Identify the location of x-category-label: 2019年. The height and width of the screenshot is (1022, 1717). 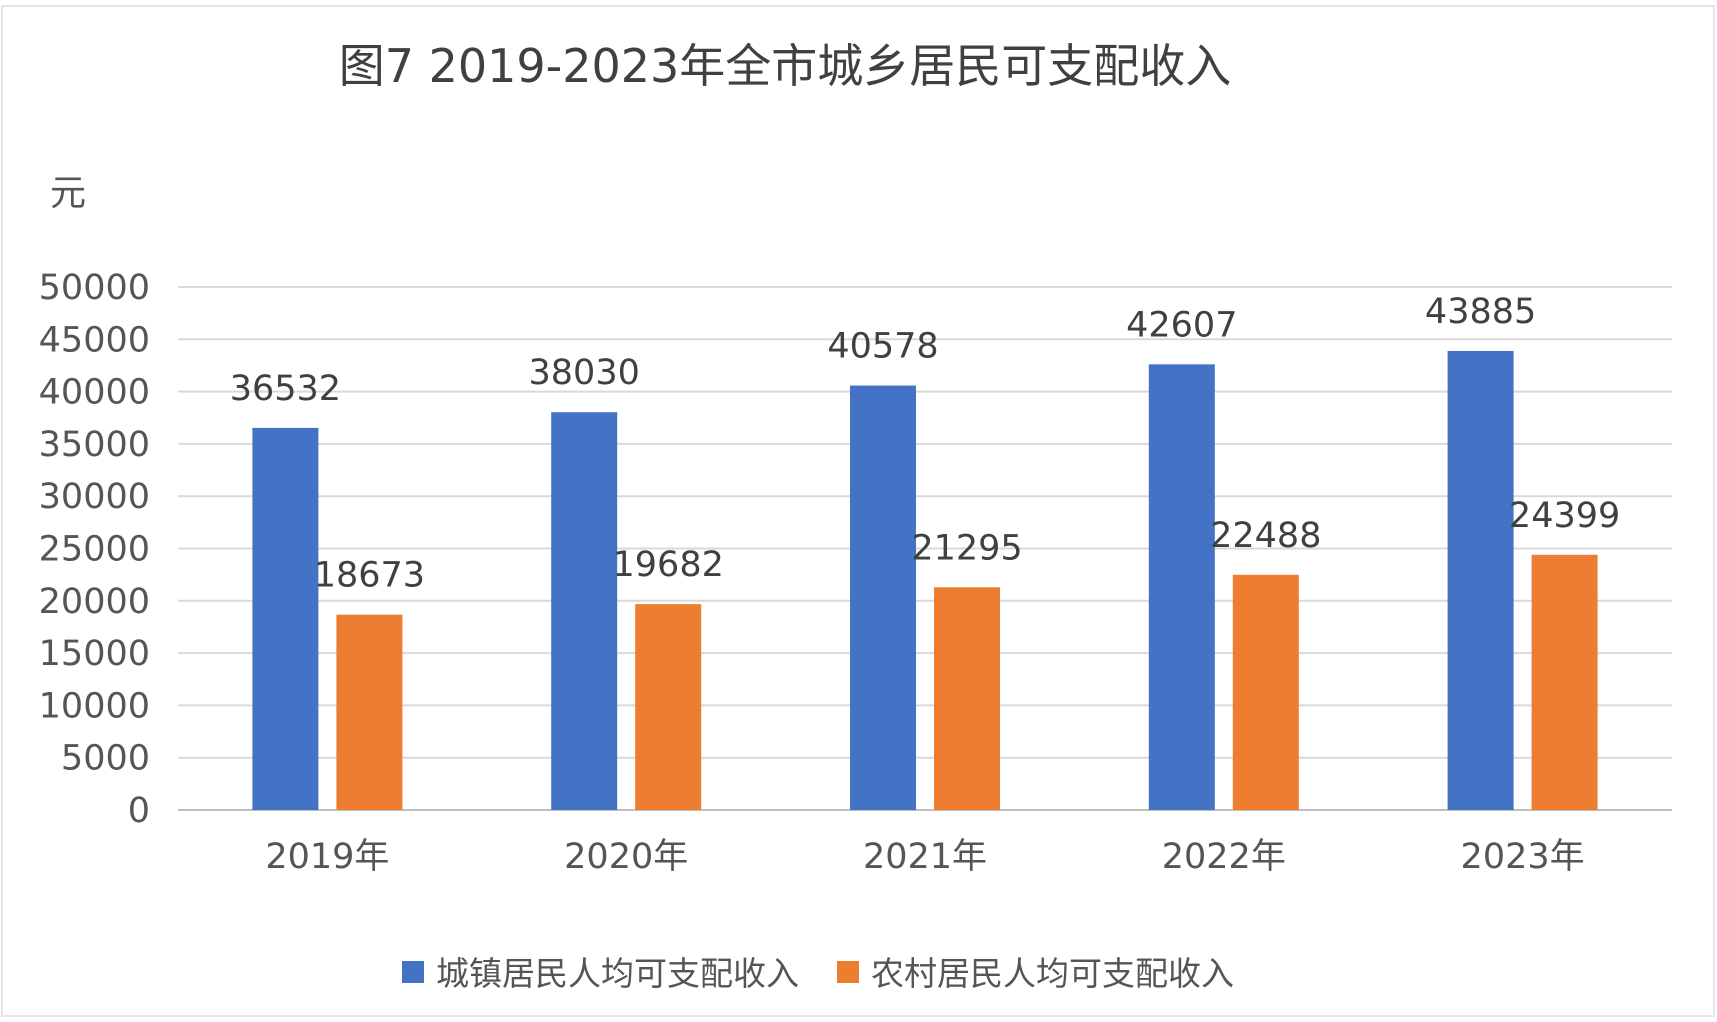
(327, 857).